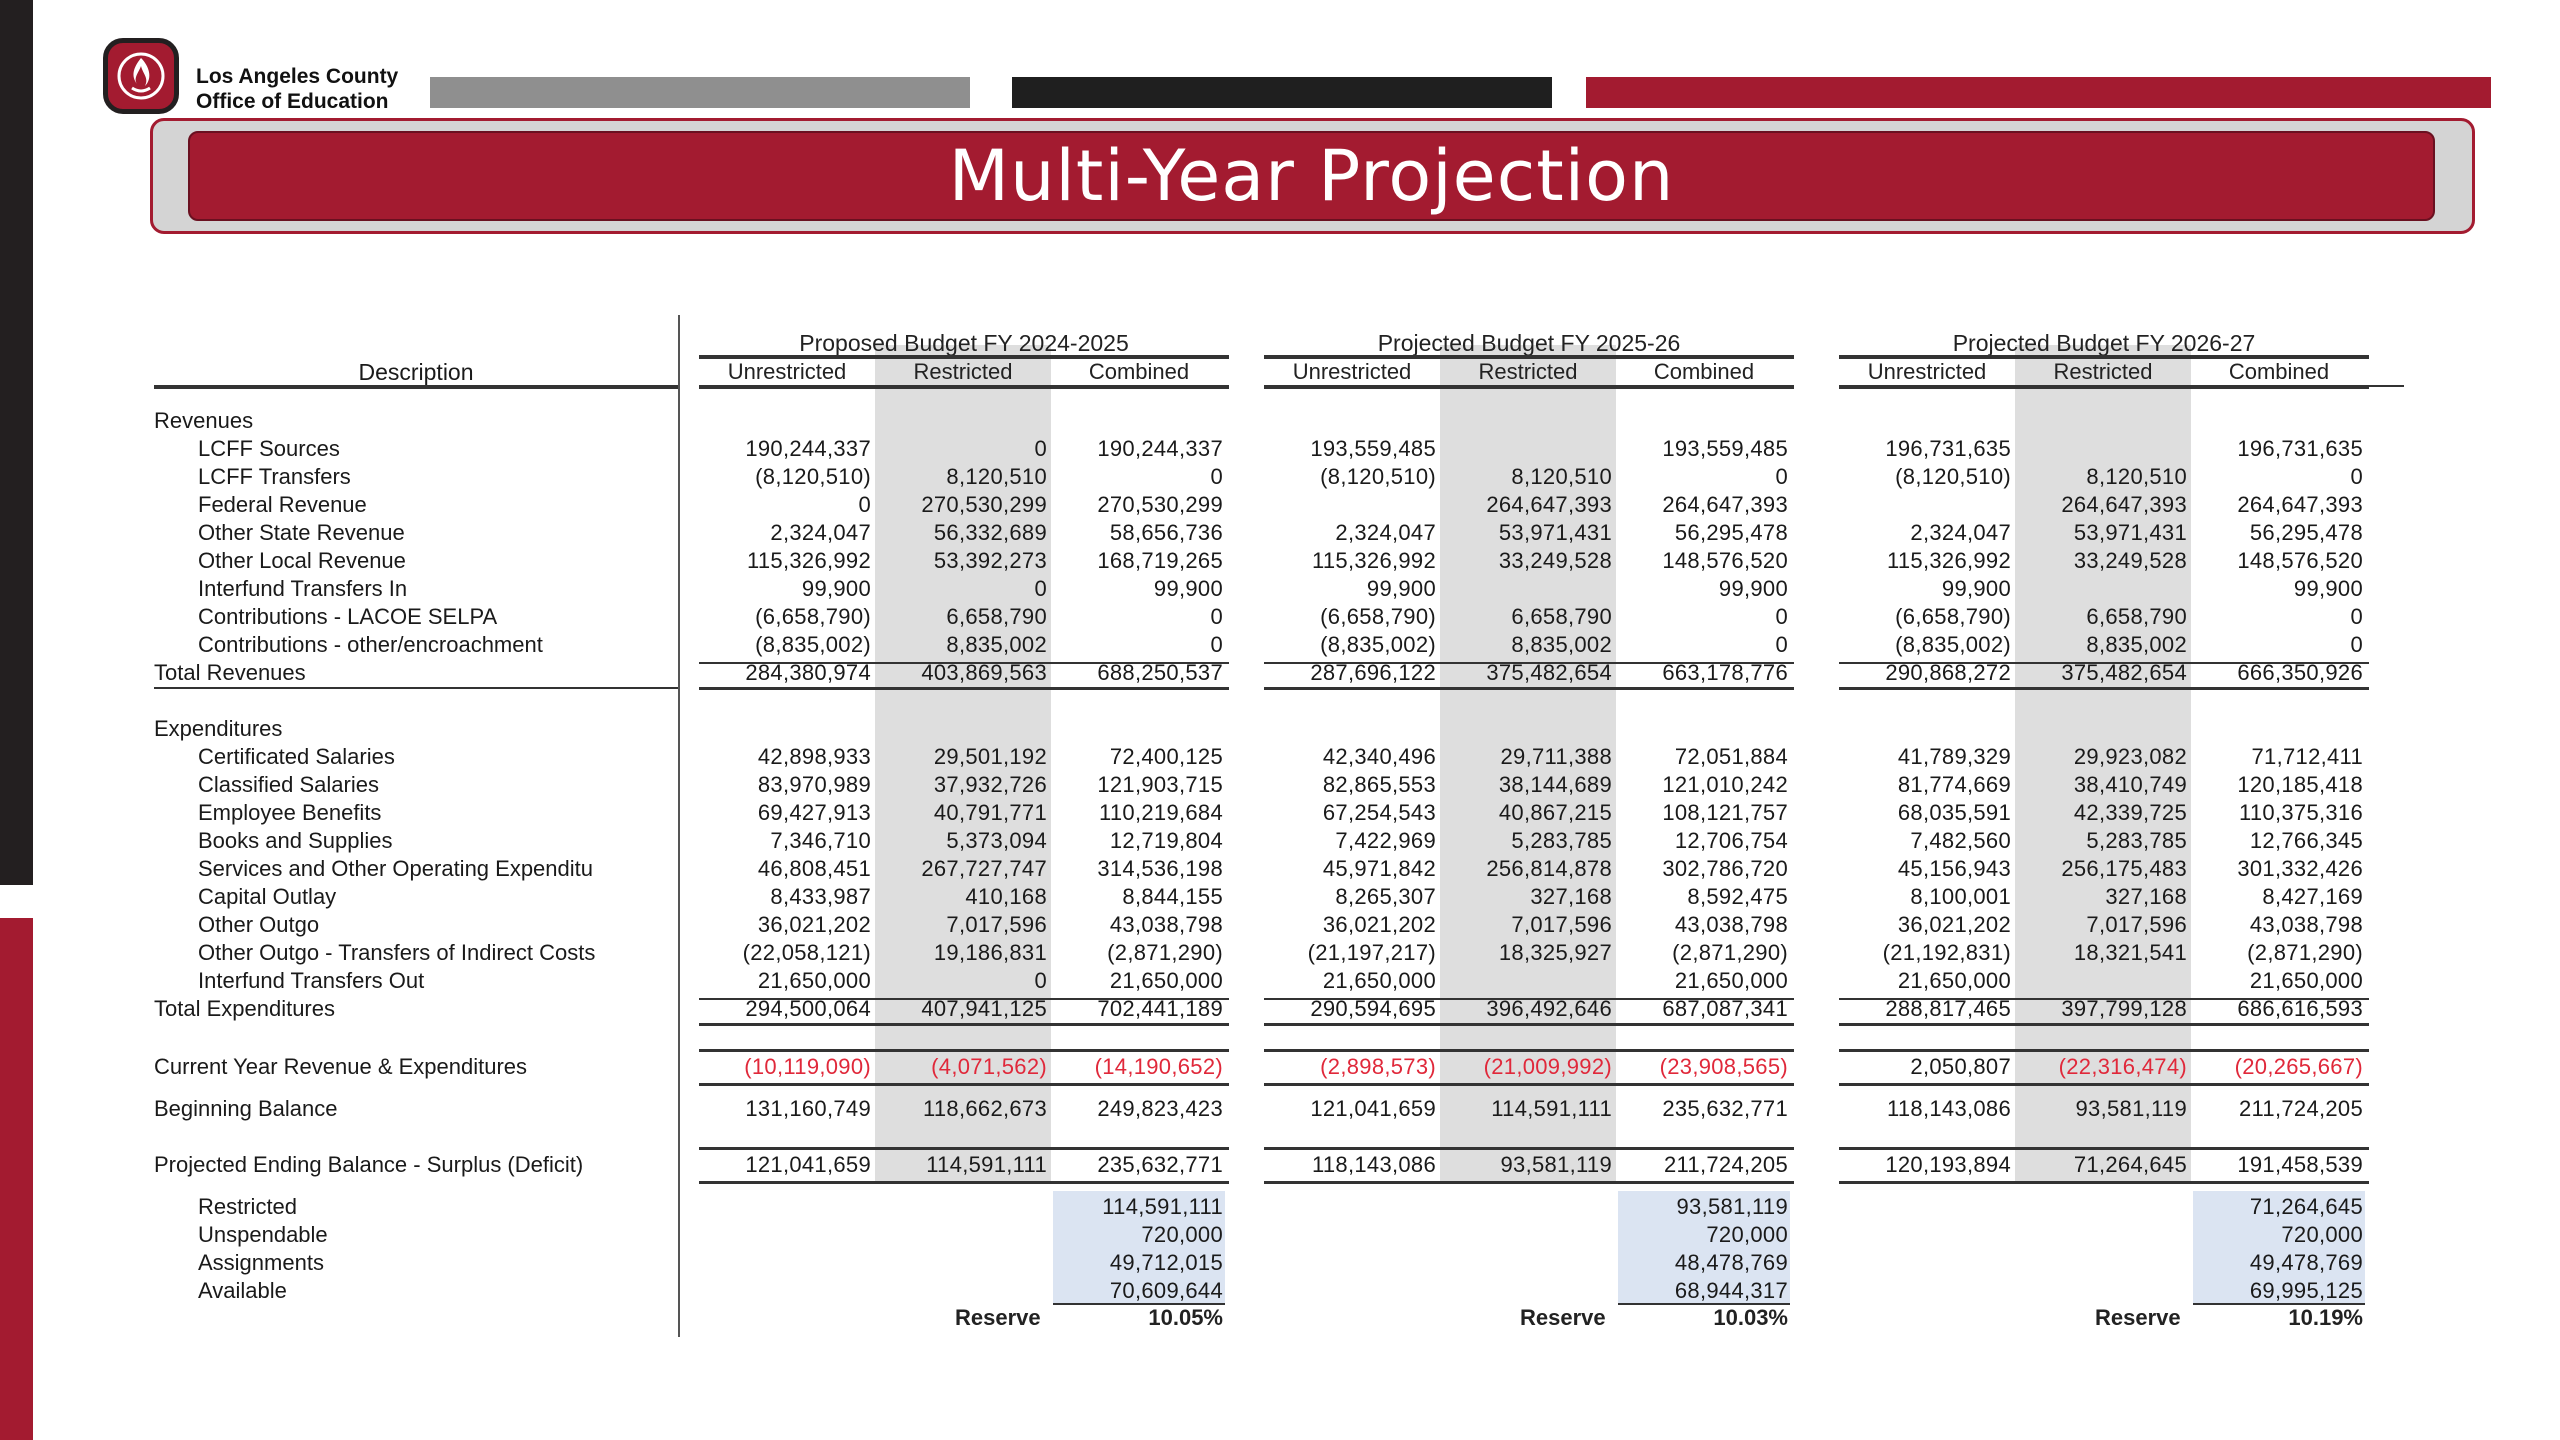 Image resolution: width=2560 pixels, height=1440 pixels. I want to click on value-cell: 284,380,974, so click(808, 672).